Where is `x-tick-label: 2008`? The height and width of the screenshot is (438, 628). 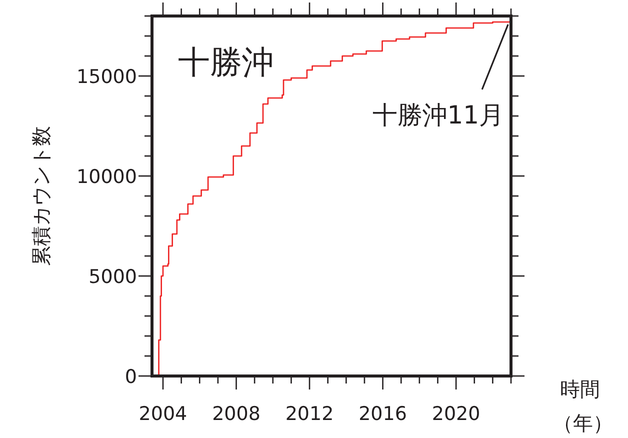 x-tick-label: 2008 is located at coordinates (236, 414).